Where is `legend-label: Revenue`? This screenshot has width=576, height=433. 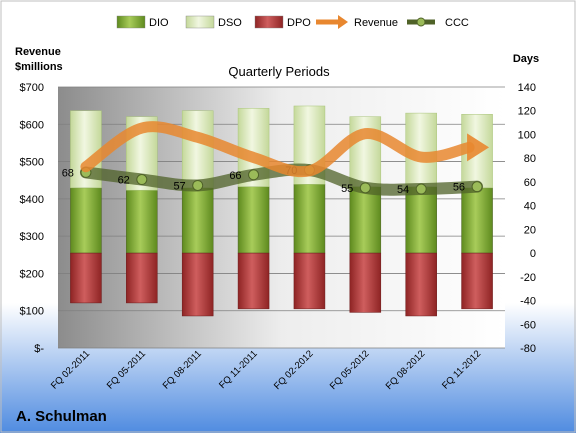
legend-label: Revenue is located at coordinates (376, 23).